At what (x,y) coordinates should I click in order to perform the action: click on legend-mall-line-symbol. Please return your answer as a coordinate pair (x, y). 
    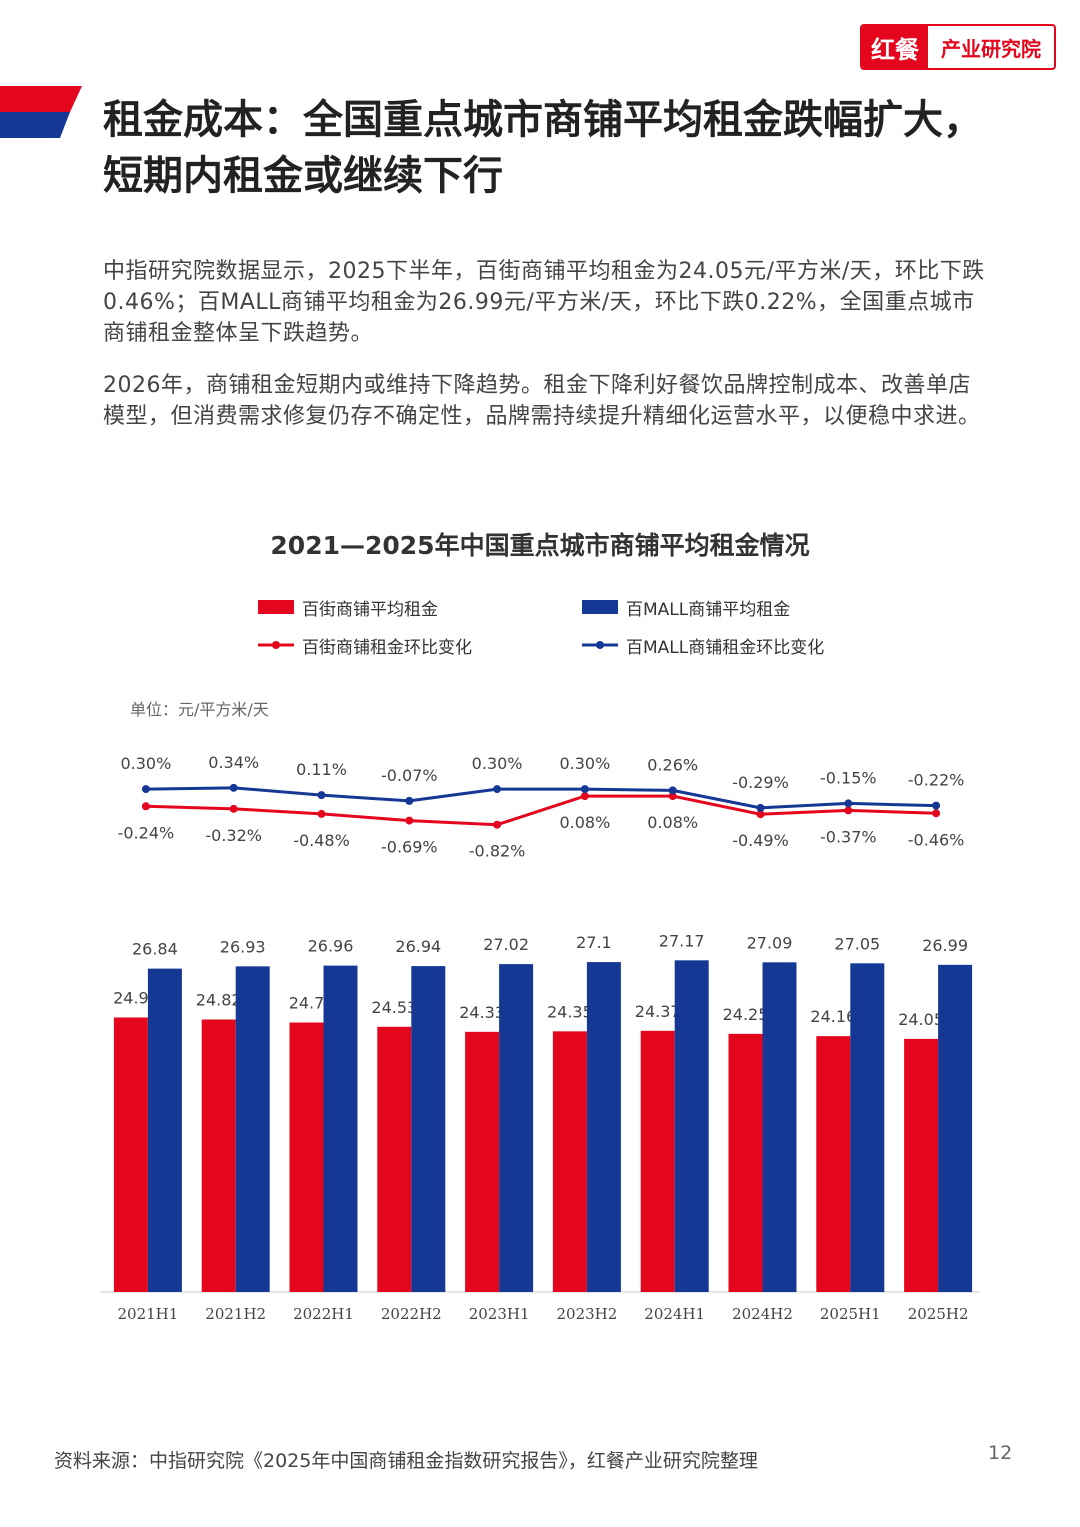
    Looking at the image, I should click on (600, 645).